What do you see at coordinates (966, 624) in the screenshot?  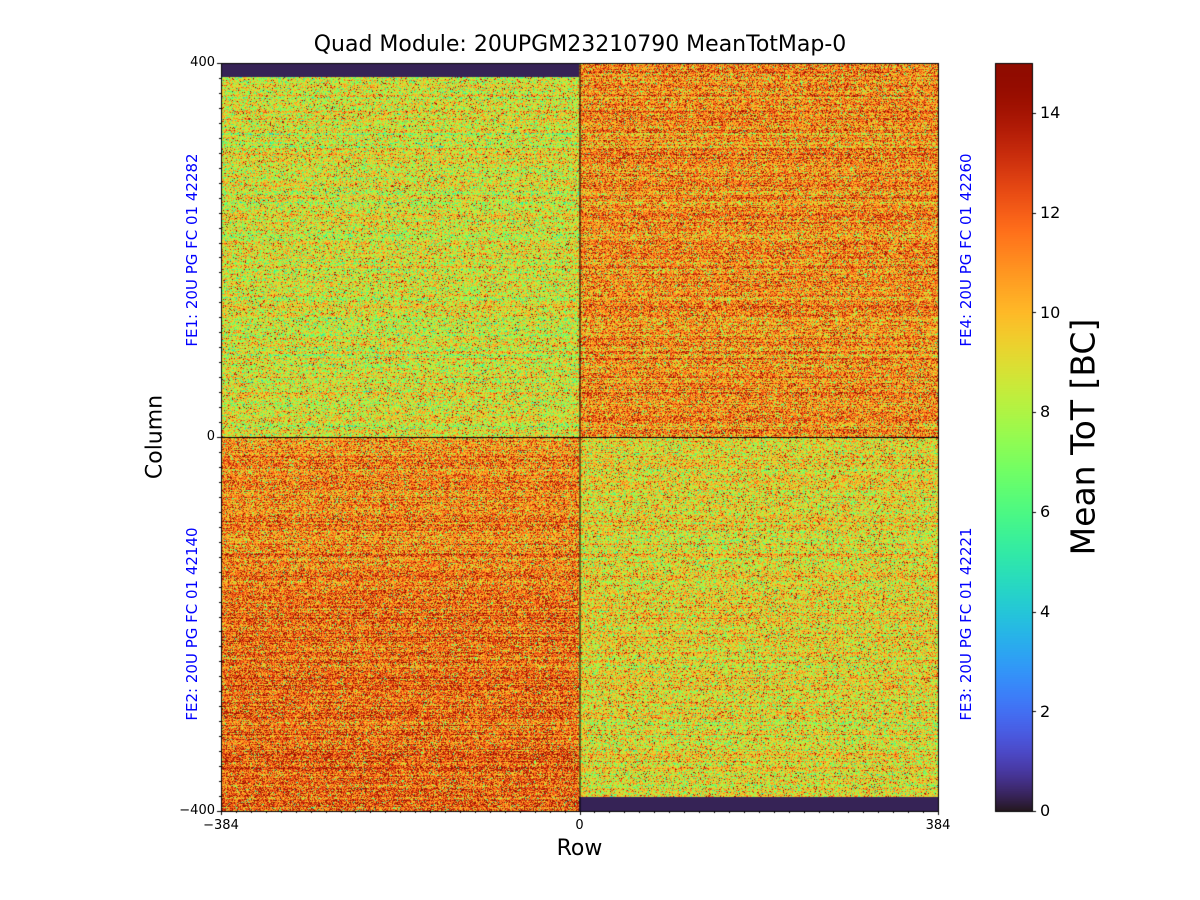 I see `fe3-label: FE3: 20U PG FC 01 42221` at bounding box center [966, 624].